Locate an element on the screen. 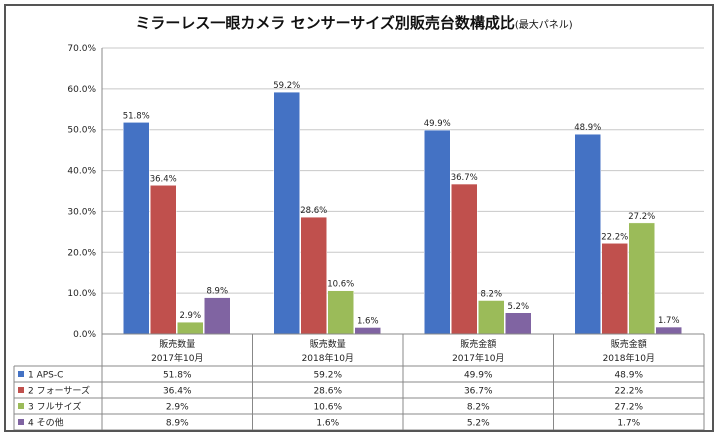  y-tick-label: 60.0% is located at coordinates (81, 90).